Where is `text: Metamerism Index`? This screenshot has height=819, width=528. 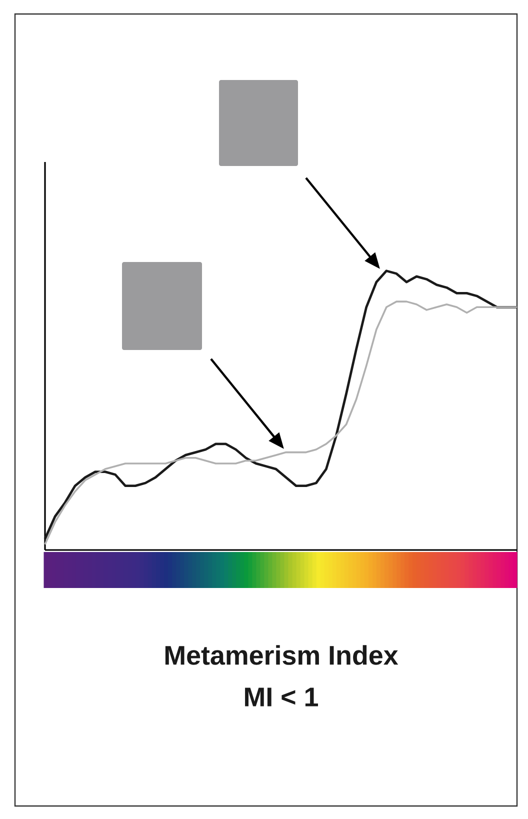 text: Metamerism Index is located at coordinates (281, 655).